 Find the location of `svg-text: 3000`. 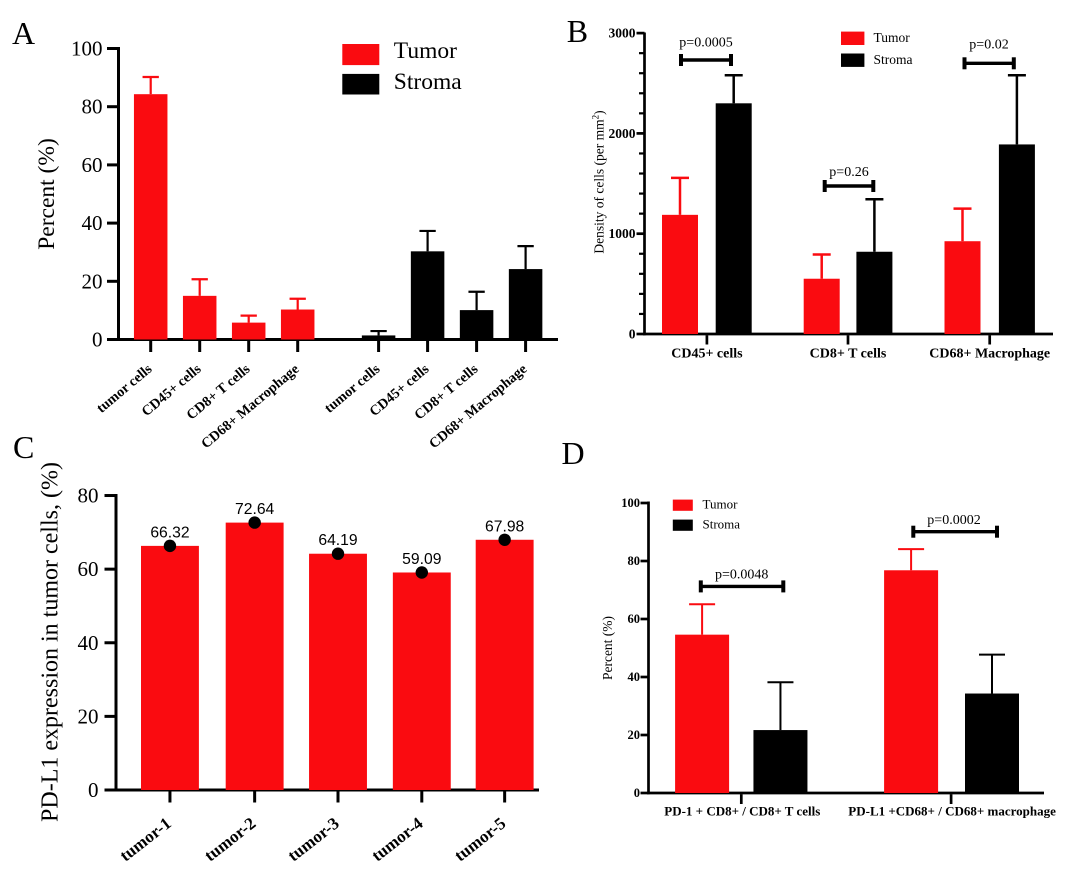

svg-text: 3000 is located at coordinates (622, 33).